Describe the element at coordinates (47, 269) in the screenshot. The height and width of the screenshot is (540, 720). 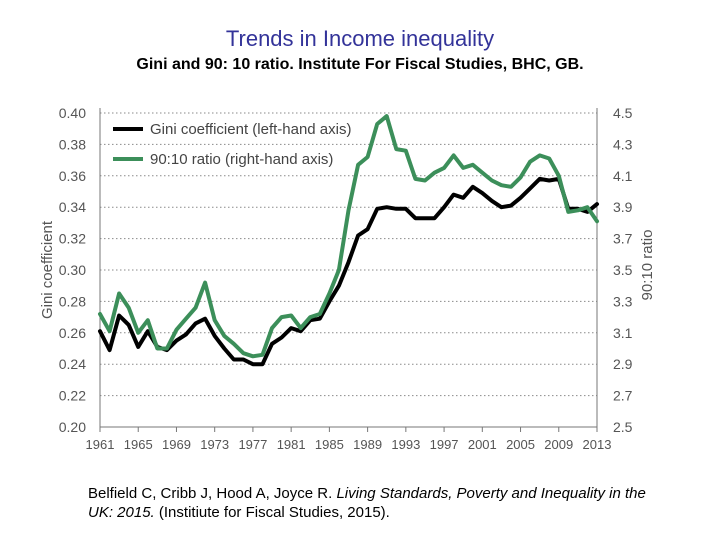
I see `y-axis-label-gini: Gini coefficient` at that location.